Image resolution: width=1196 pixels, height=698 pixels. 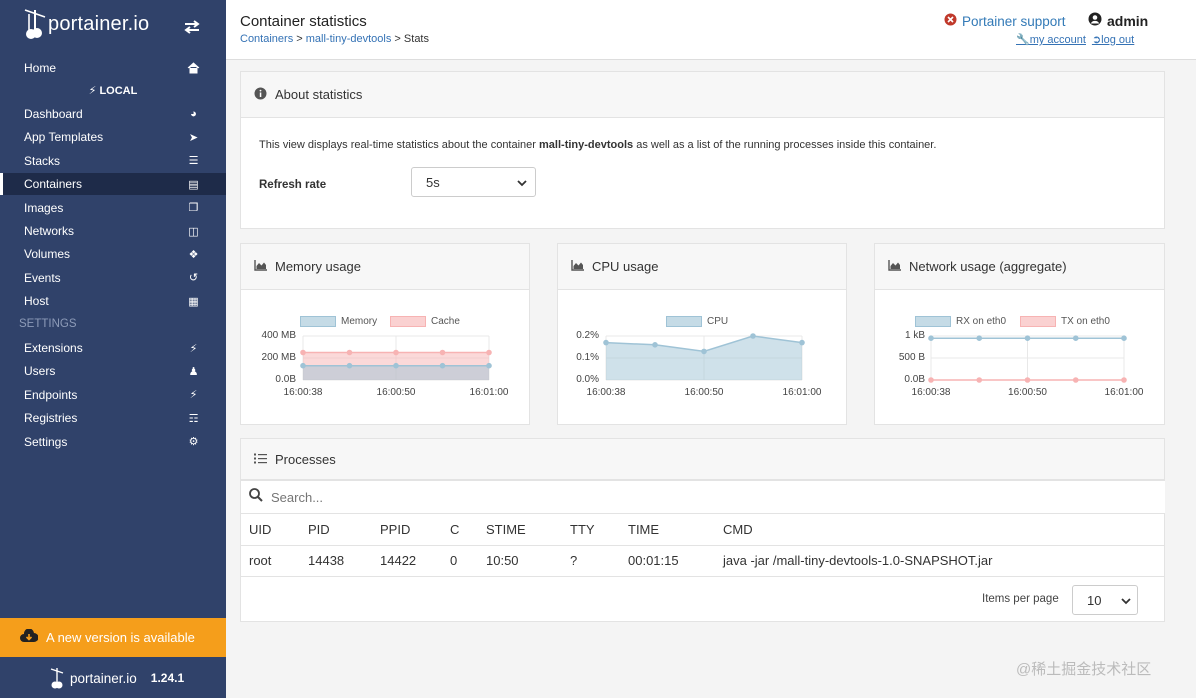 I want to click on breadcrumb-container-link: mall-tiny-devtools, so click(x=348, y=39).